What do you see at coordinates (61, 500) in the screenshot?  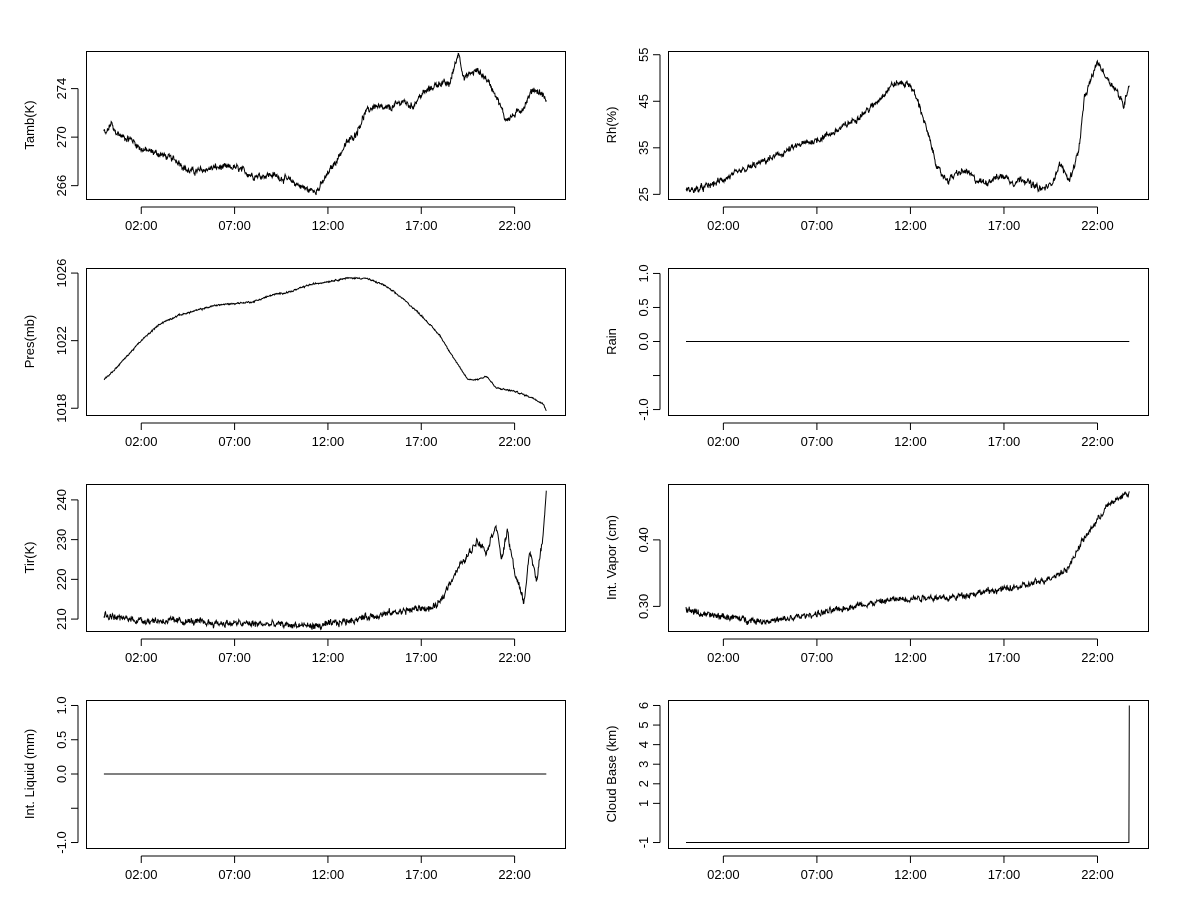 I see `y-tick-label: 240` at bounding box center [61, 500].